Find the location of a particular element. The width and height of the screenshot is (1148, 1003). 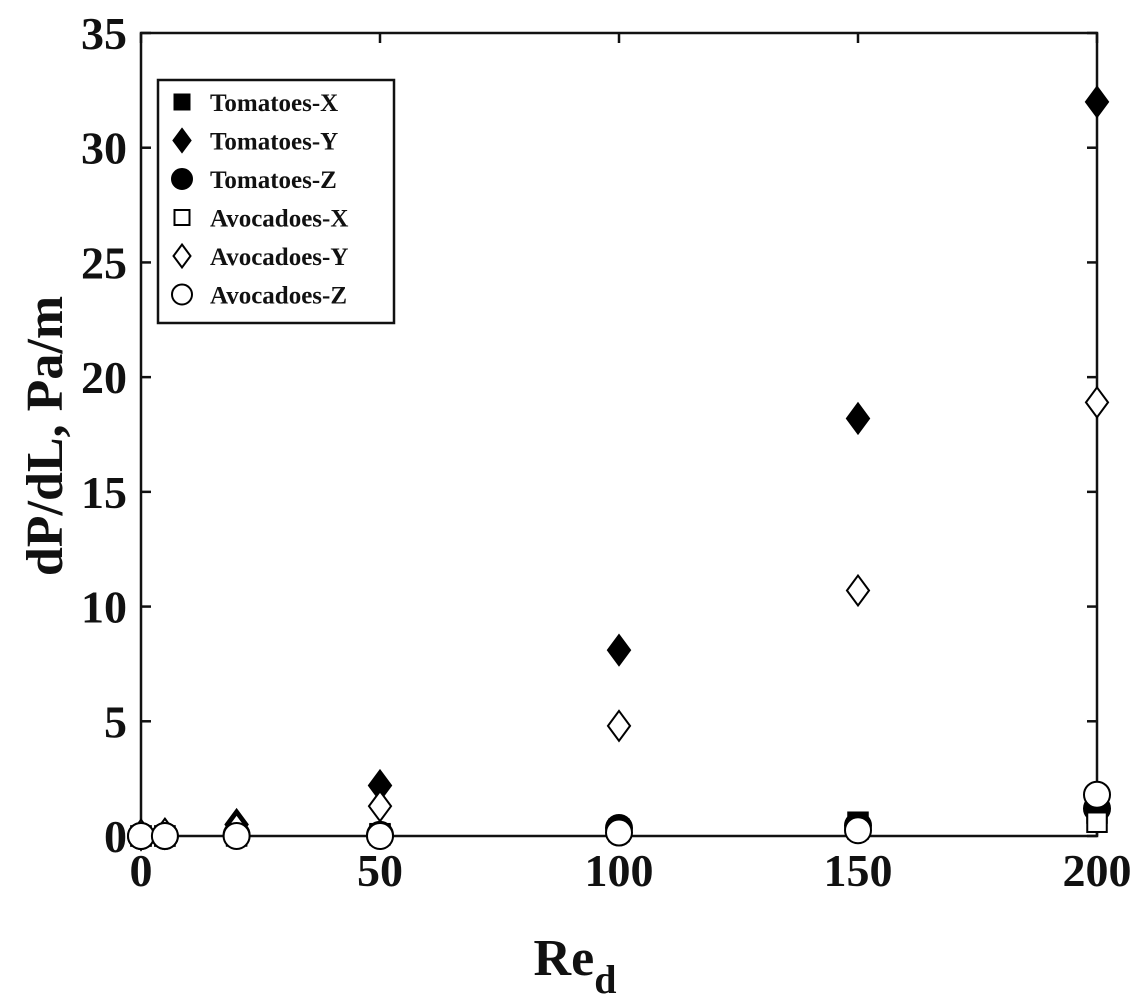

x-tick-label: 0 is located at coordinates (141, 870).